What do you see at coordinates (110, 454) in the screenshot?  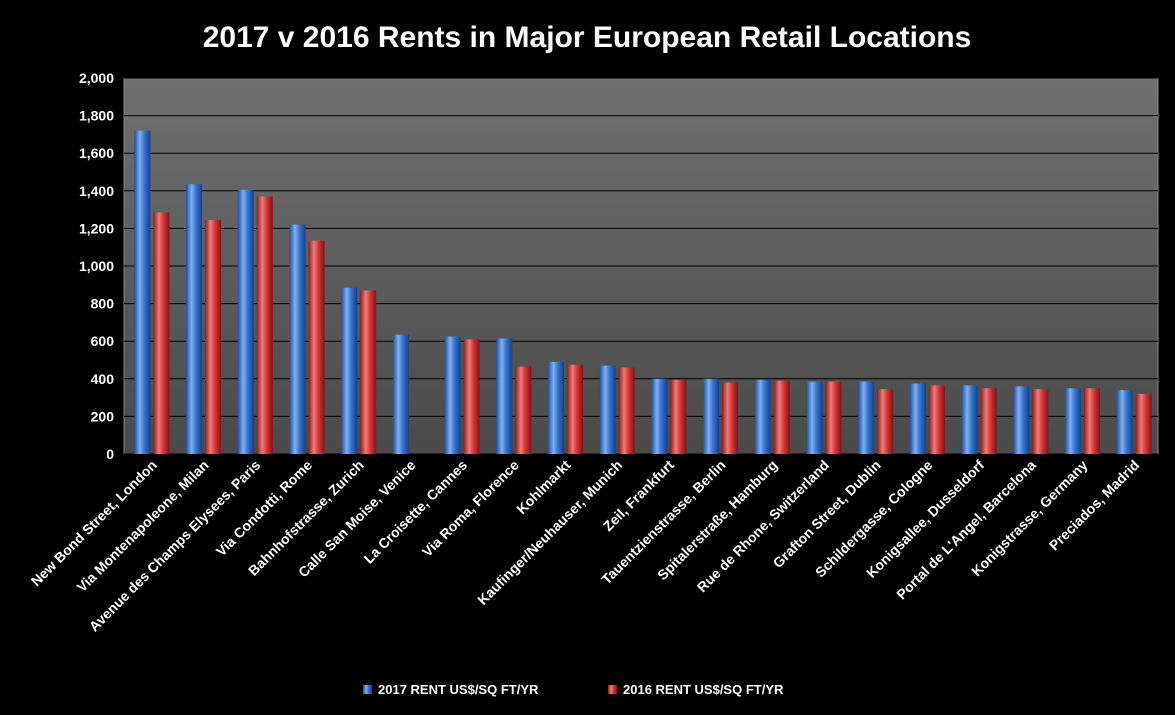 I see `y-tick-label: 0` at bounding box center [110, 454].